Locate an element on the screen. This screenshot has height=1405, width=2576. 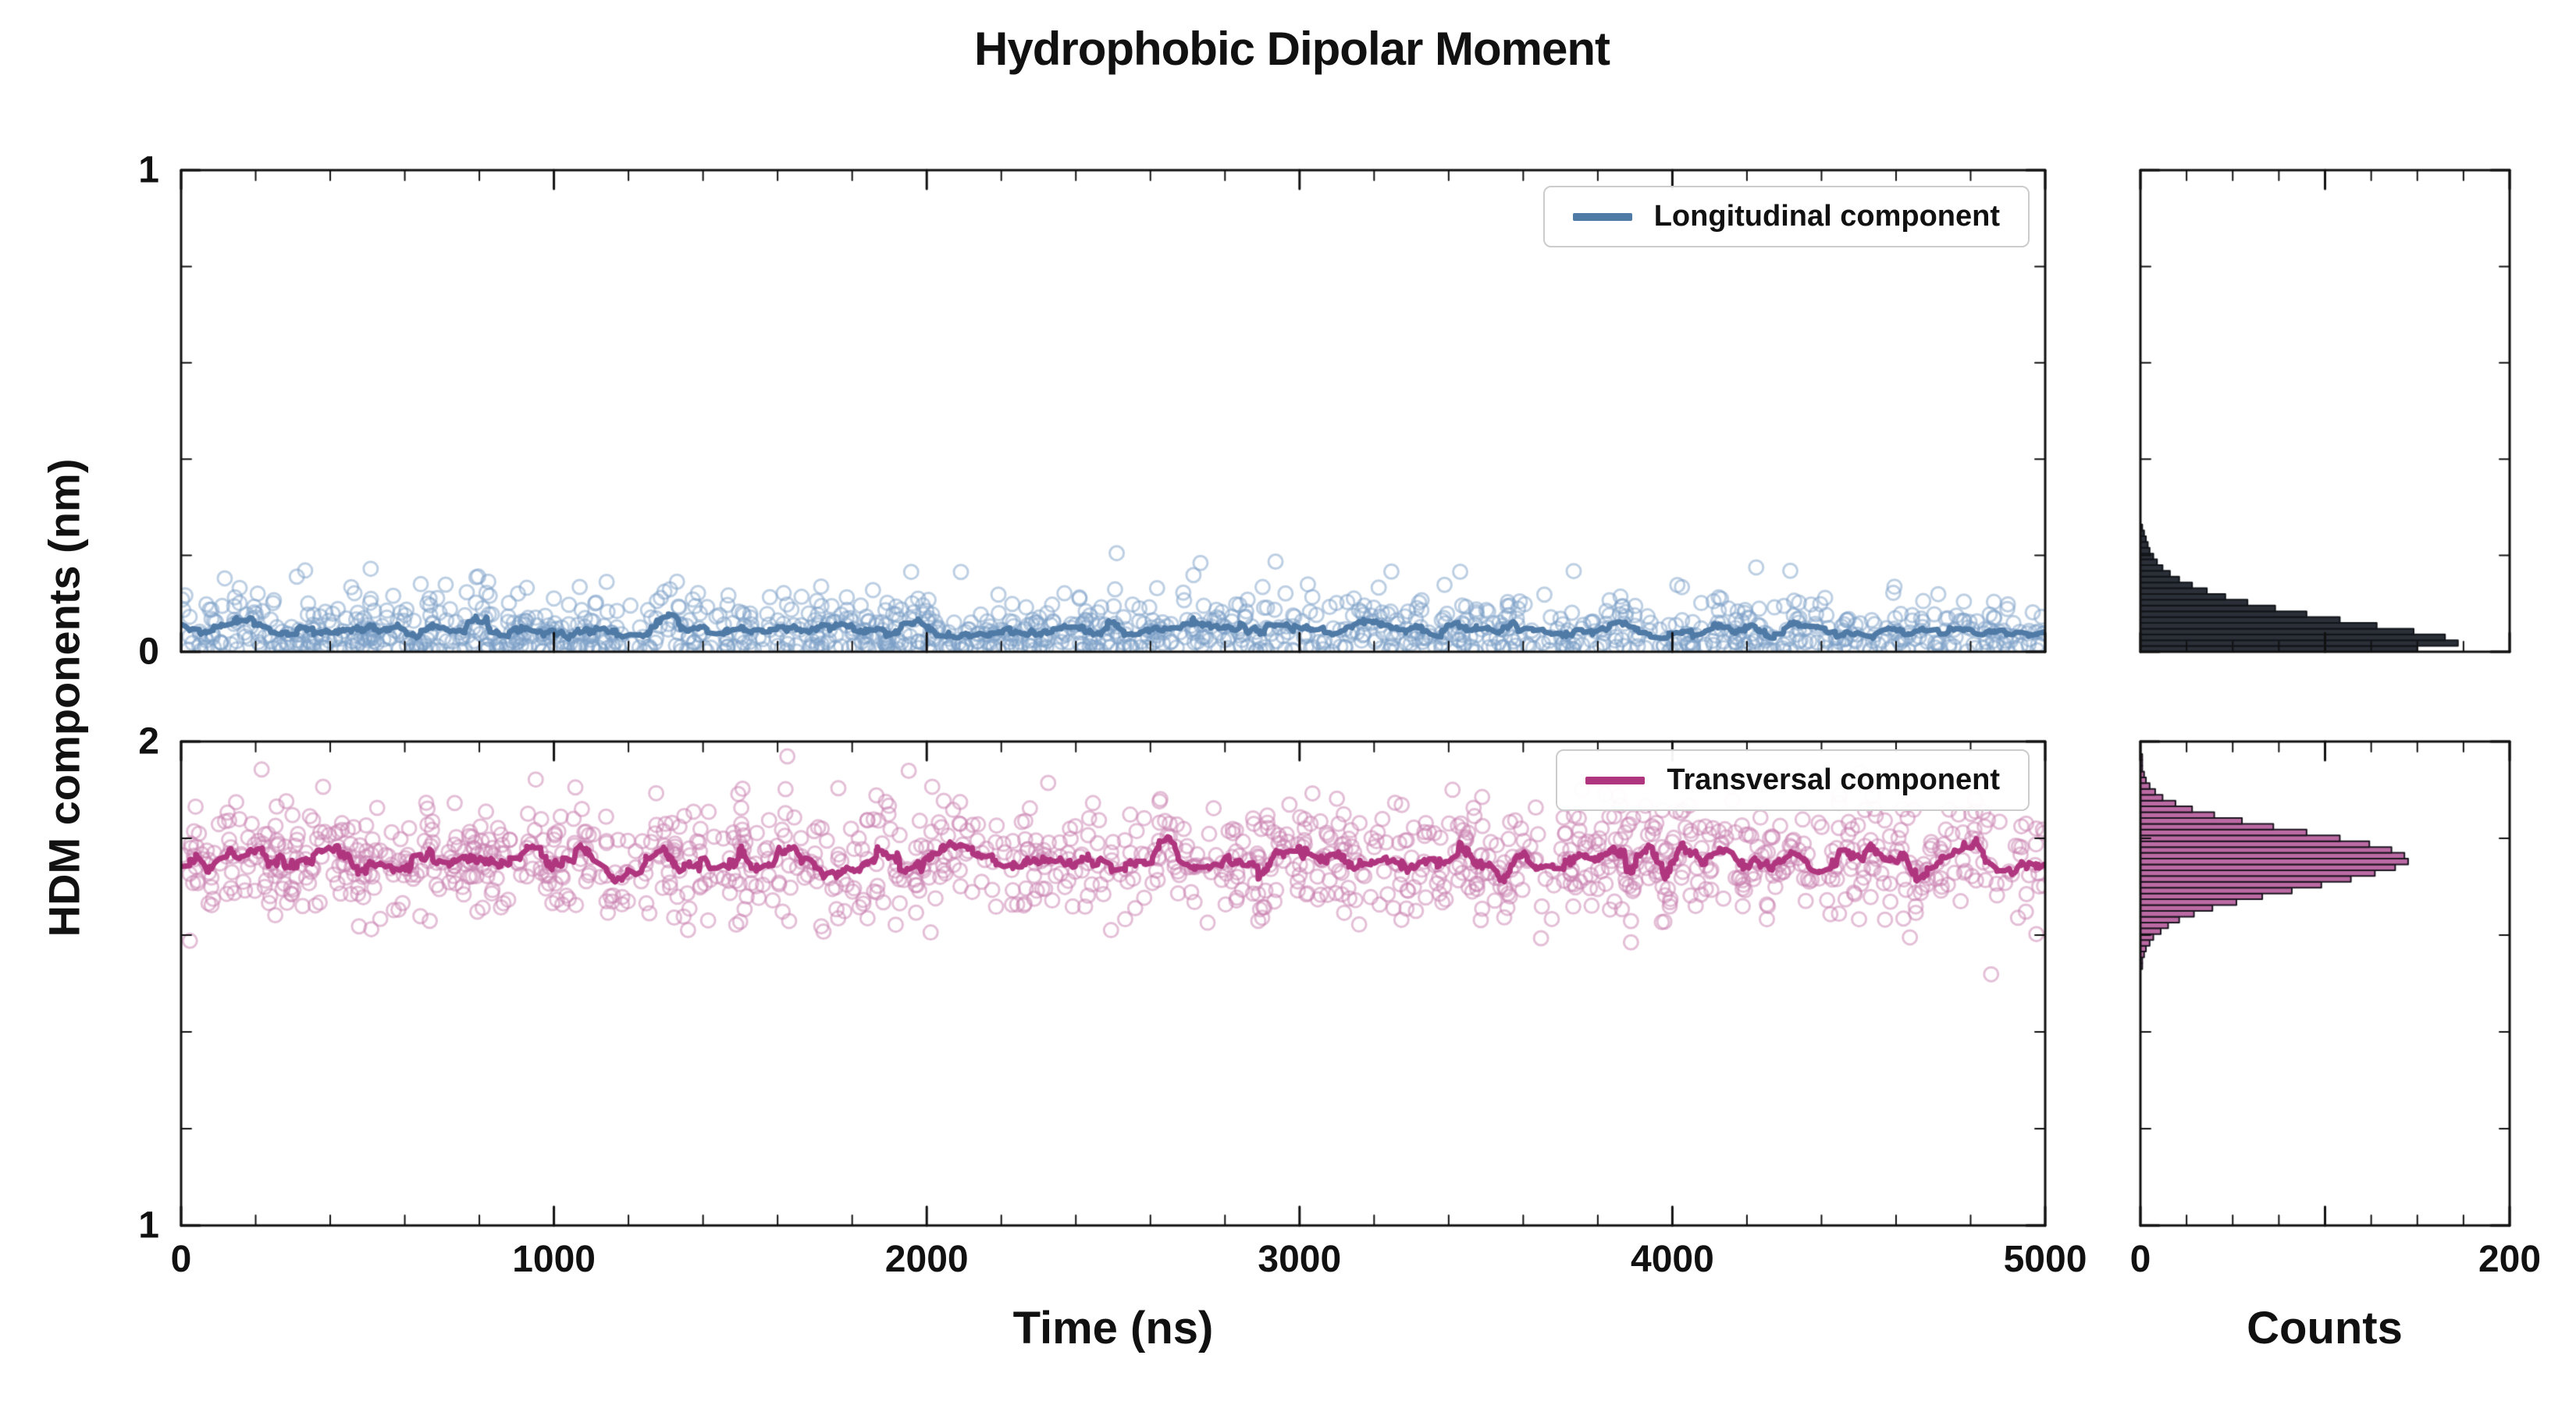
legend-label-transversal: Transversal component is located at coordinates (1833, 780).